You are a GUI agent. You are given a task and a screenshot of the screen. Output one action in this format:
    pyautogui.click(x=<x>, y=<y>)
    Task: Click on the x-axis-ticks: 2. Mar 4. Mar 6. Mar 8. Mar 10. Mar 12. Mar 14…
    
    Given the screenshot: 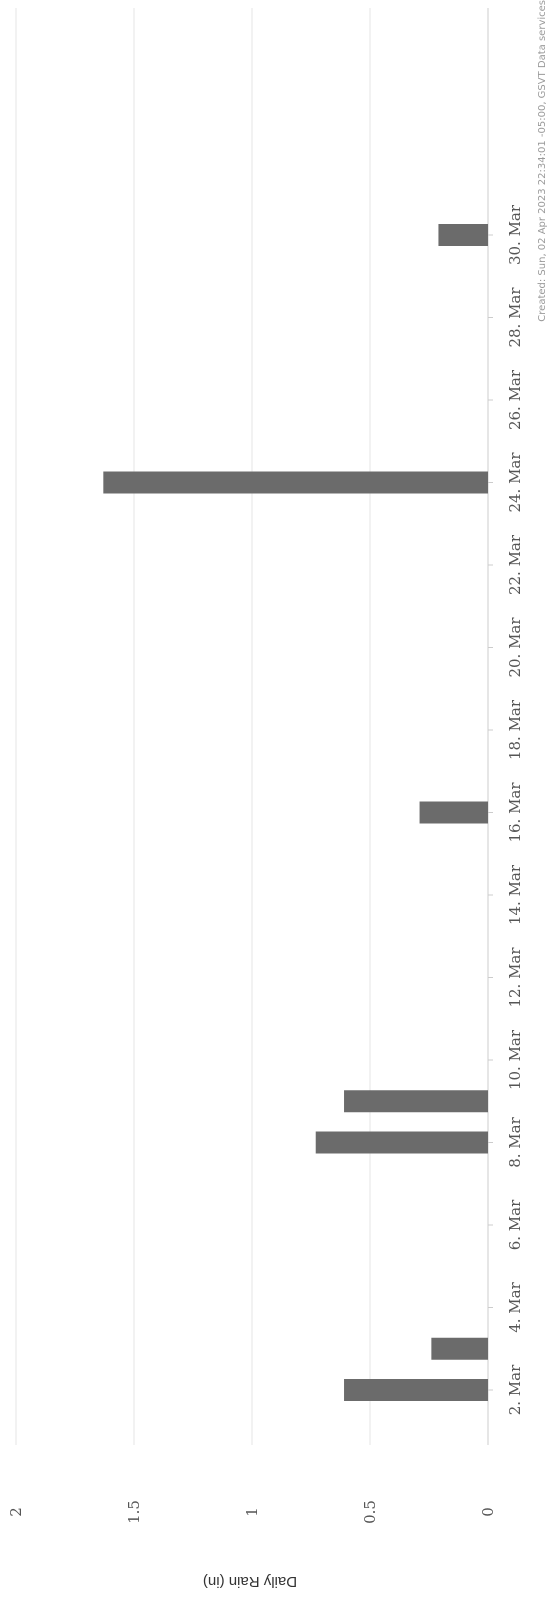 What is the action you would take?
    pyautogui.click(x=506, y=809)
    